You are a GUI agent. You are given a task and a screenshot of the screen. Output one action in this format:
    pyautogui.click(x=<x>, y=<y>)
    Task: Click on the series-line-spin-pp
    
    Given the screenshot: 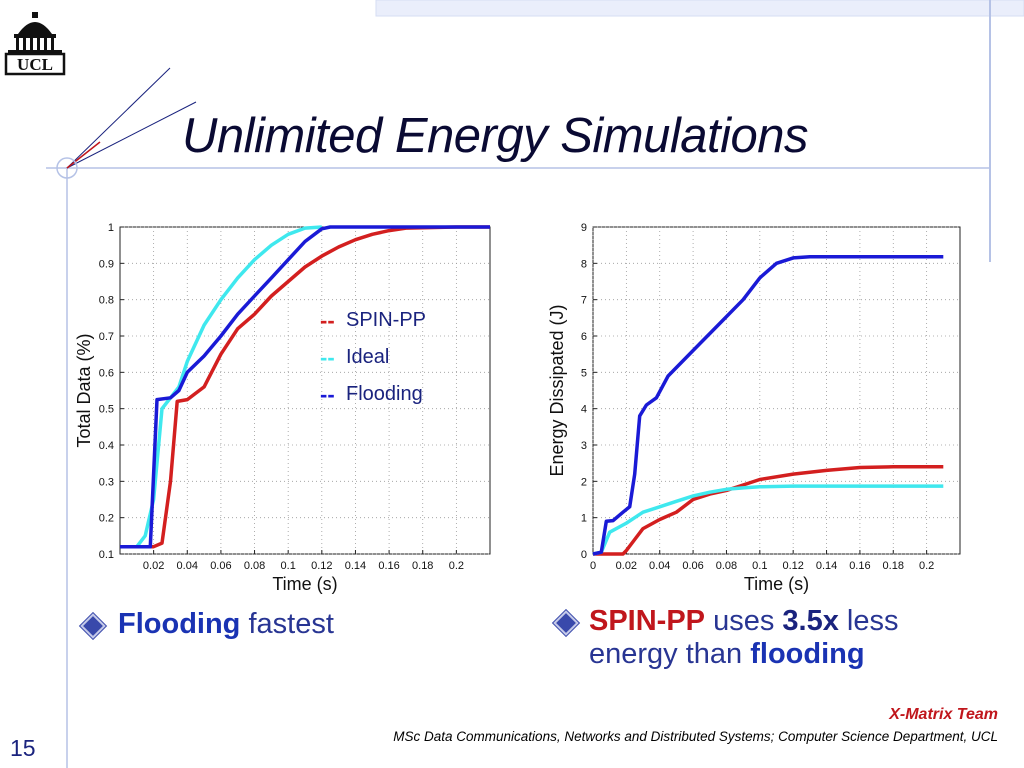 What is the action you would take?
    pyautogui.click(x=768, y=510)
    